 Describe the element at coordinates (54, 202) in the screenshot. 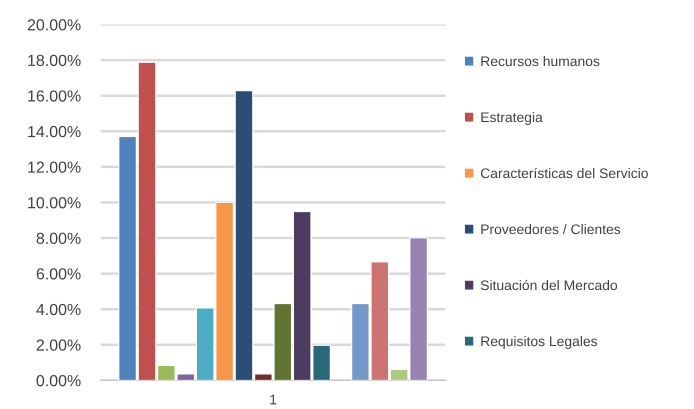

I see `y-tick-label: 10.00%` at that location.